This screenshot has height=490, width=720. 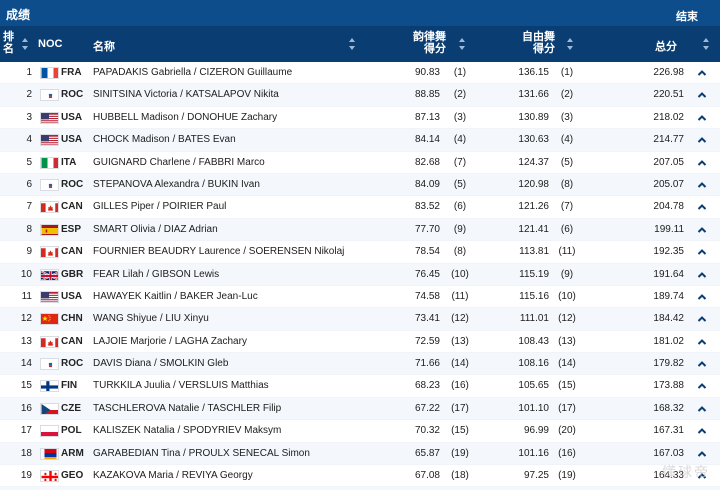 I want to click on free-dance-score: 121.26, so click(x=533, y=207).